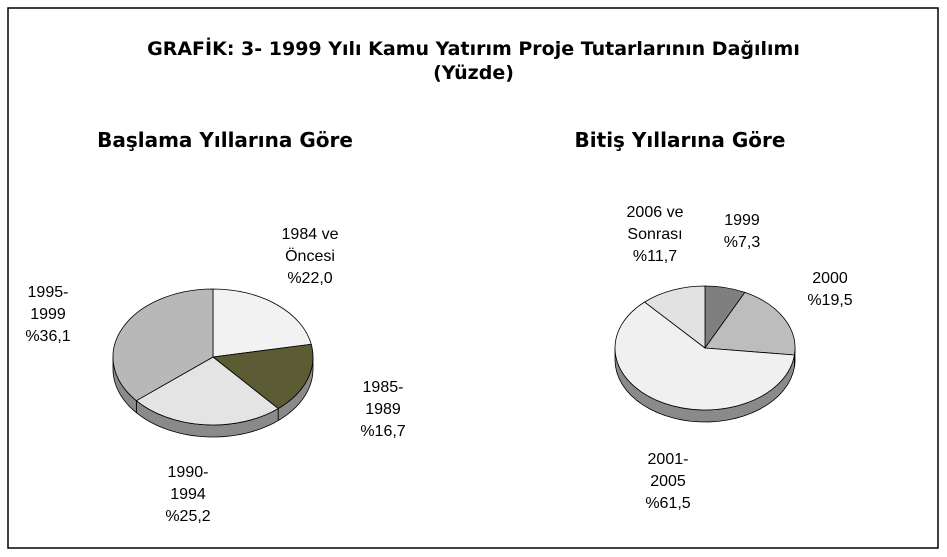  What do you see at coordinates (473, 73) in the screenshot?
I see `chart-subtitle: (Yüzde)` at bounding box center [473, 73].